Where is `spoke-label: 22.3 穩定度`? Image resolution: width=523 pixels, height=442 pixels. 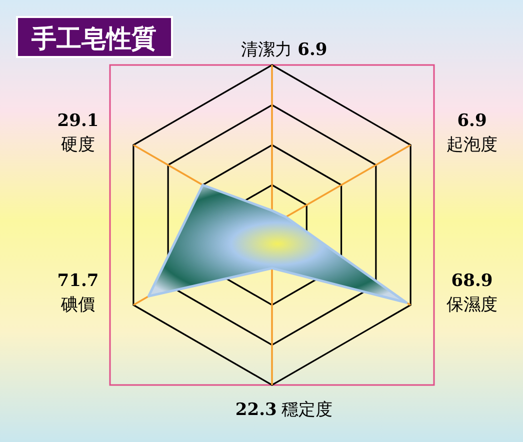 spoke-label: 22.3 穩定度 is located at coordinates (284, 410).